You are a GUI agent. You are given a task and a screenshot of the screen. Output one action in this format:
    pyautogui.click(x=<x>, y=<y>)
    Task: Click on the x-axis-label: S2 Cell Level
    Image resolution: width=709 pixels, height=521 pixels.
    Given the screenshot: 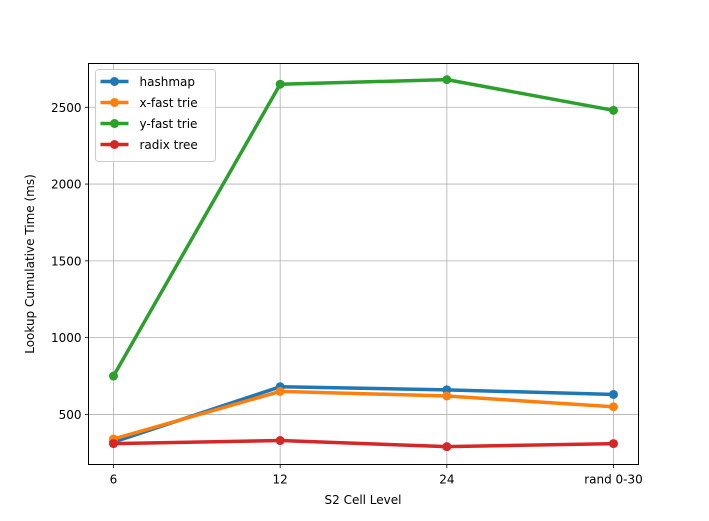 What is the action you would take?
    pyautogui.click(x=363, y=500)
    